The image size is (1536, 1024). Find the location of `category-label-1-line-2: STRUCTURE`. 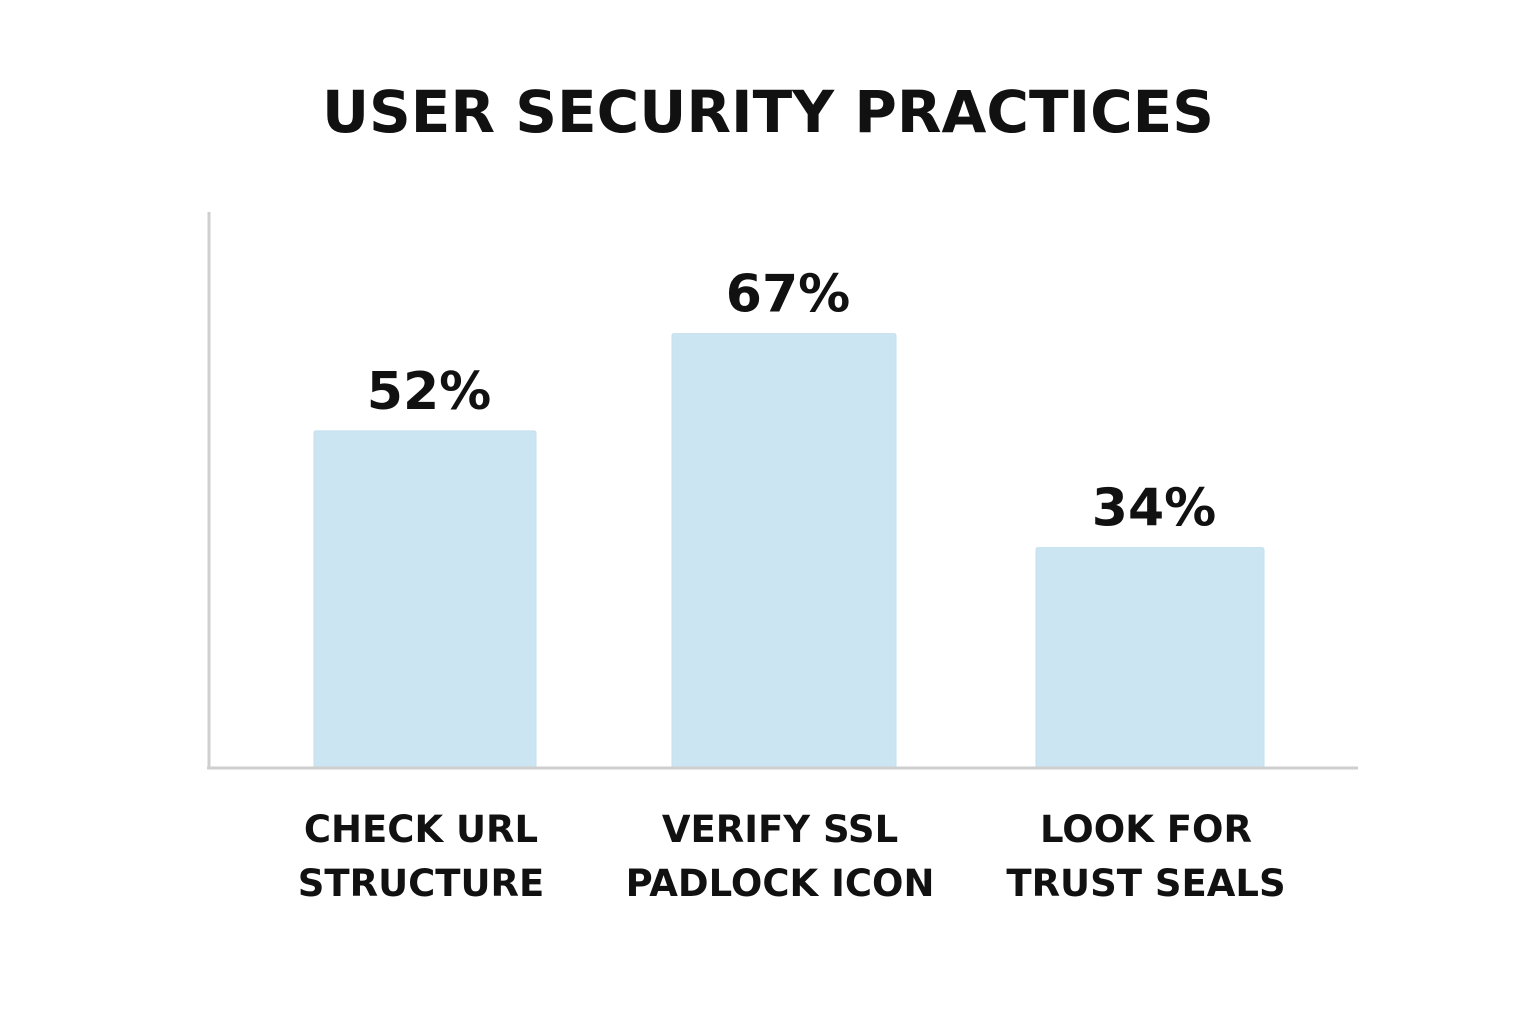

category-label-1-line-2: STRUCTURE is located at coordinates (421, 883).